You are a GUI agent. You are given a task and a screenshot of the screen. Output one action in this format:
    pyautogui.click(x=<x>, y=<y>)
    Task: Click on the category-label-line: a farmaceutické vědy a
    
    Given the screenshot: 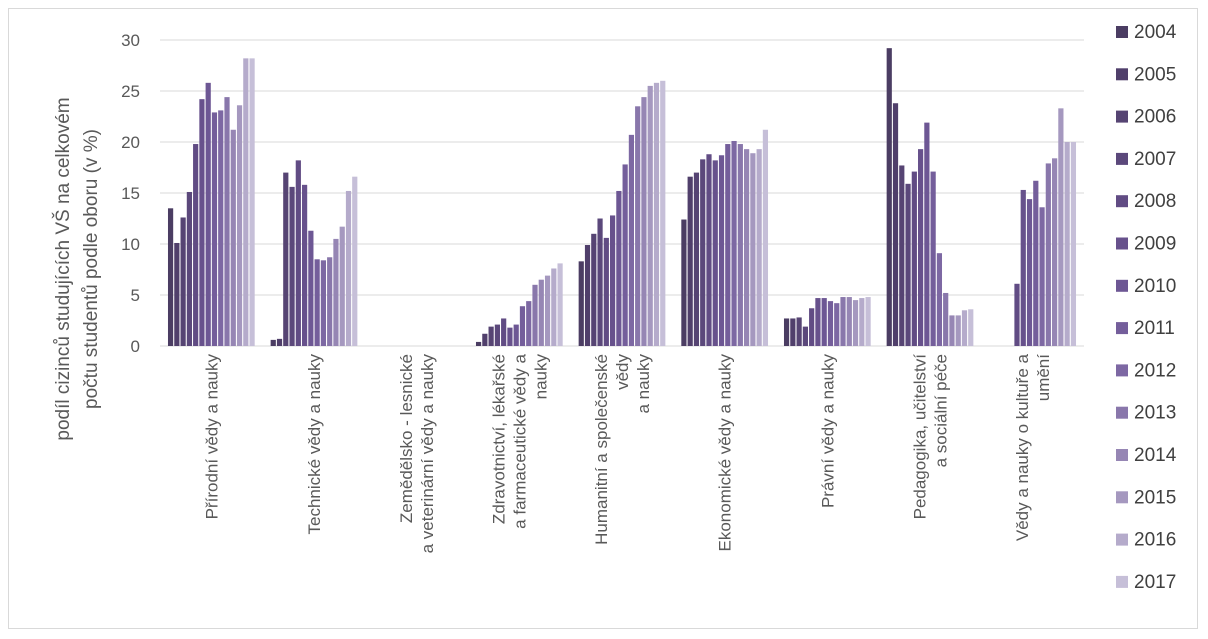 What is the action you would take?
    pyautogui.click(x=519, y=440)
    